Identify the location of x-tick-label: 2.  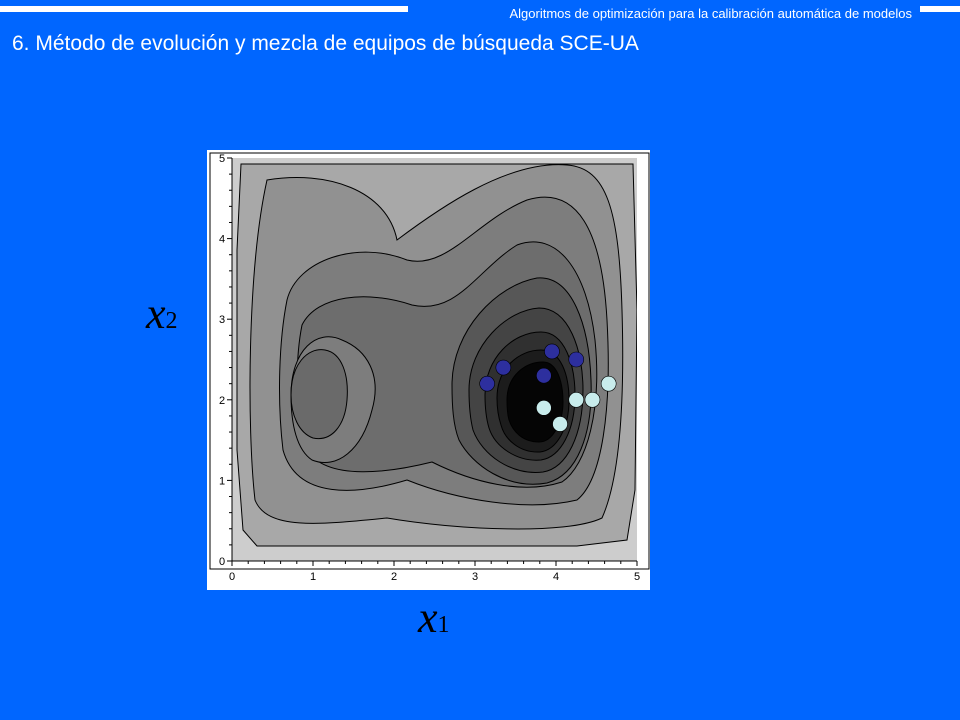
(394, 577).